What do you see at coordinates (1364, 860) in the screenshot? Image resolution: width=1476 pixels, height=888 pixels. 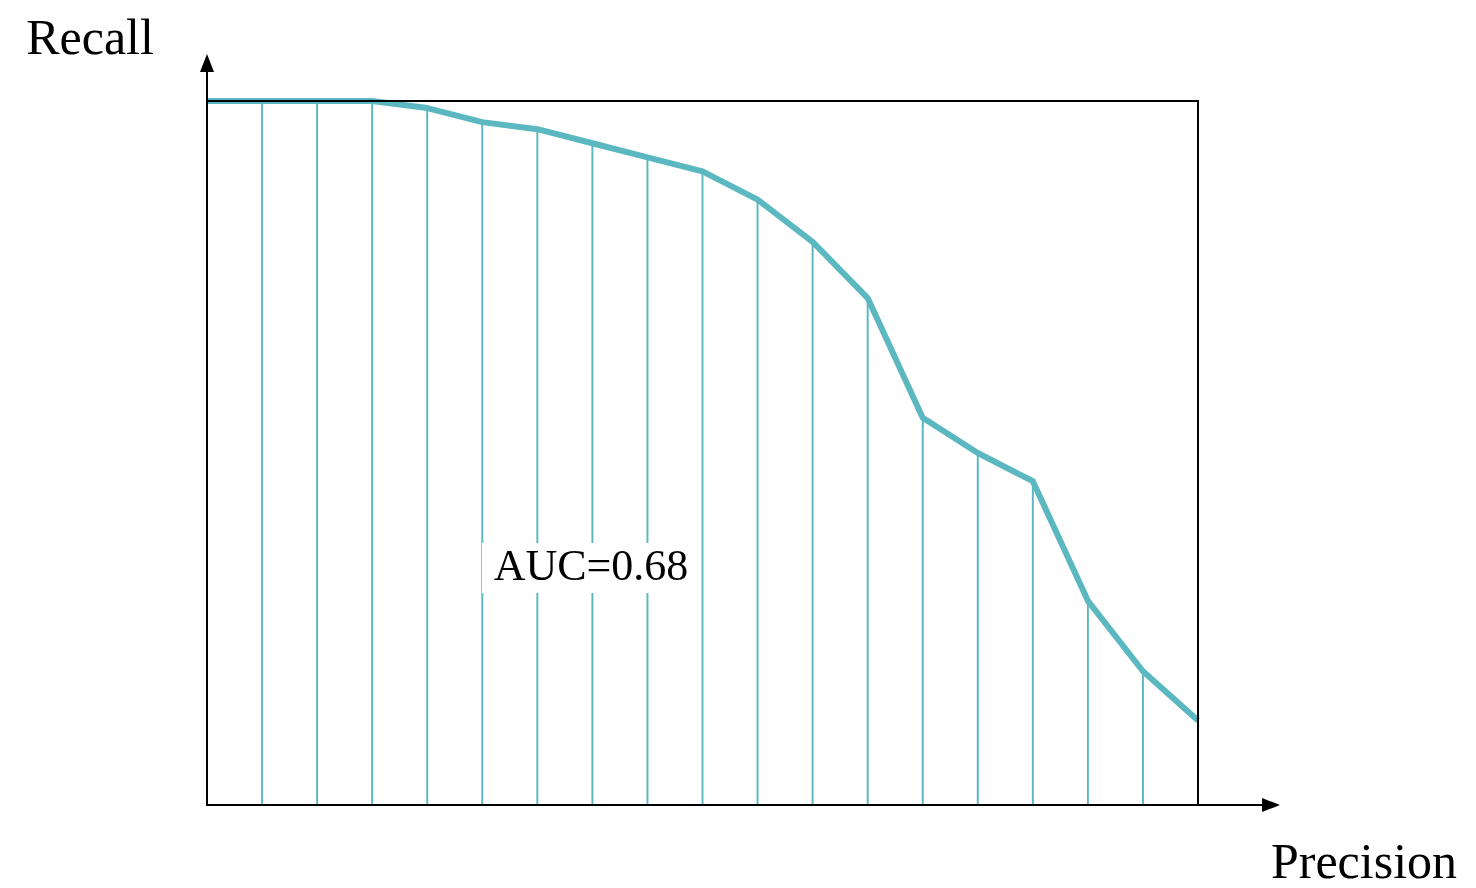 I see `x-axis-title: Precision` at bounding box center [1364, 860].